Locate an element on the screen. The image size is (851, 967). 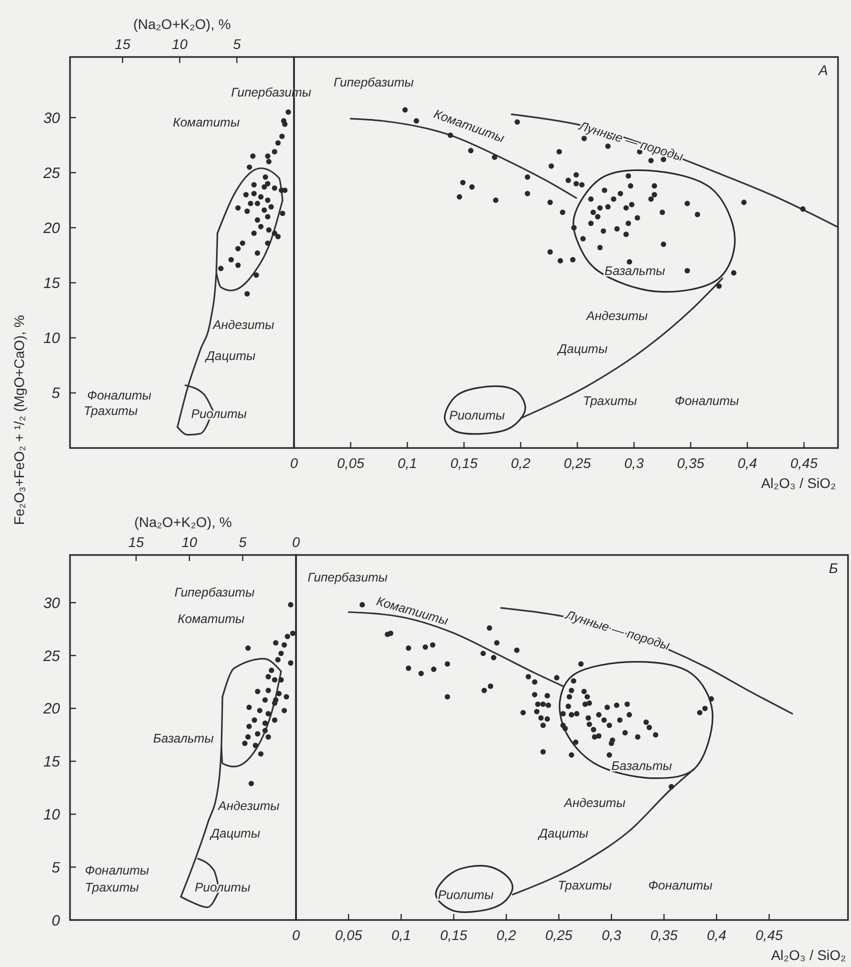
chart-title: Б is located at coordinates (833, 568).